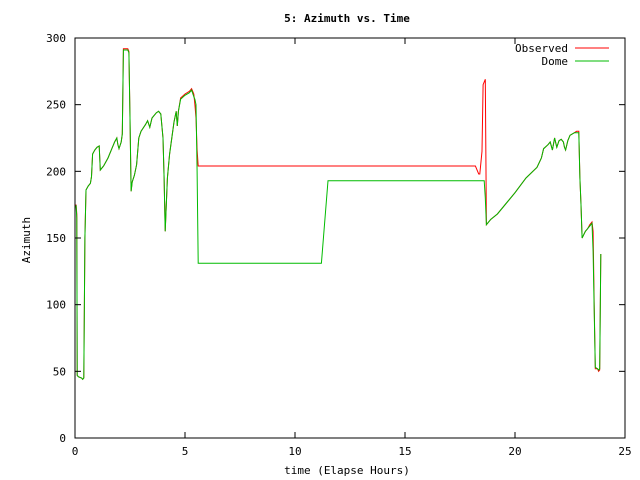  What do you see at coordinates (404, 451) in the screenshot?
I see `x-tick-label: 15` at bounding box center [404, 451].